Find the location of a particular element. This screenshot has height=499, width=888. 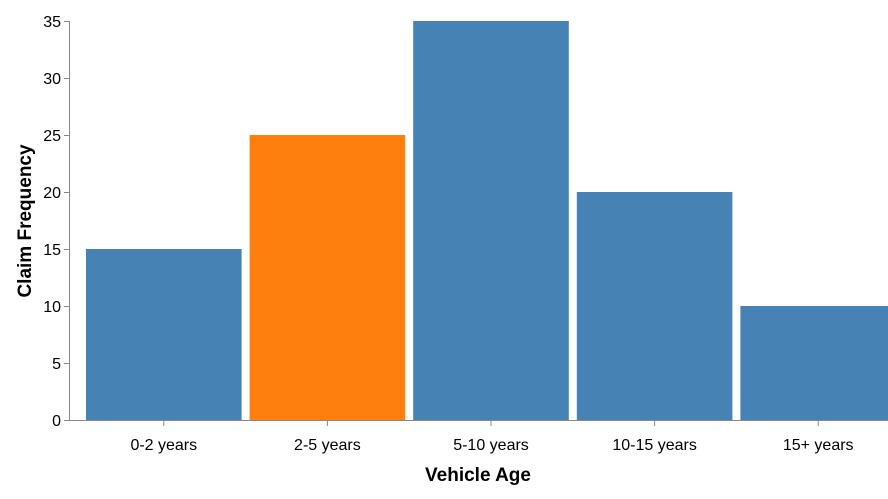

y-tick-label: 30 is located at coordinates (52, 79).